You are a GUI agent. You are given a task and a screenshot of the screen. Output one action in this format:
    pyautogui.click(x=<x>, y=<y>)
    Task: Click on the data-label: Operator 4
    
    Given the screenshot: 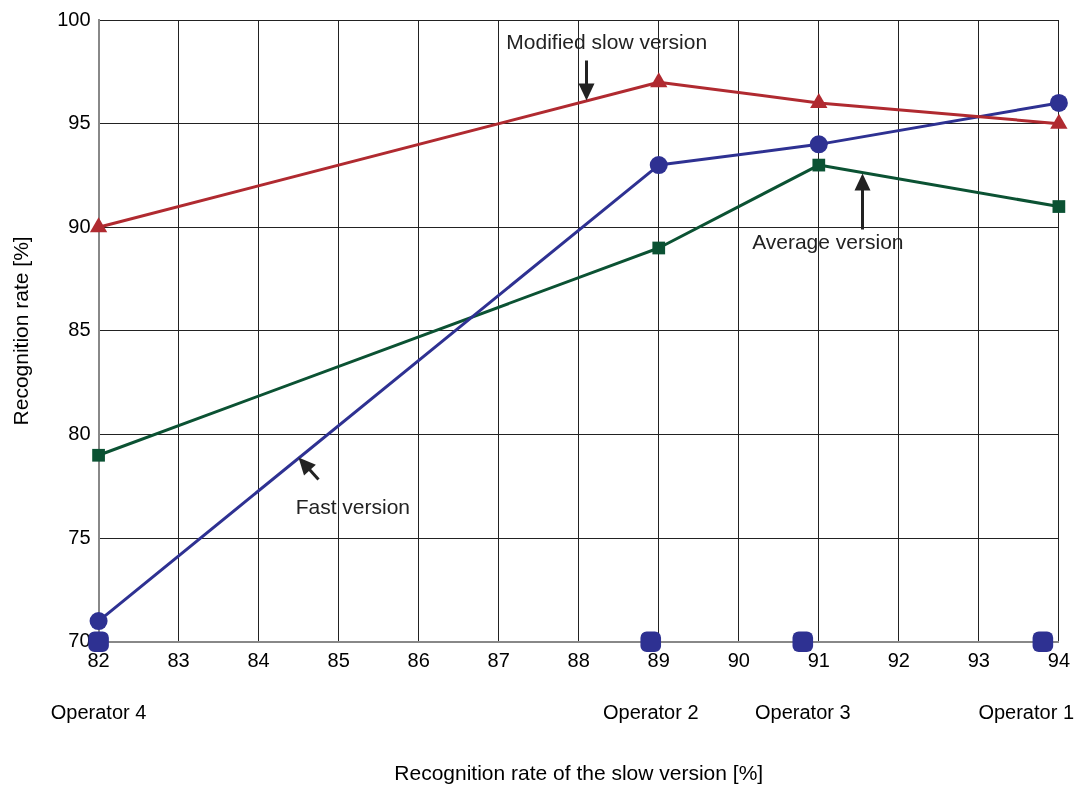 What is the action you would take?
    pyautogui.click(x=98, y=712)
    